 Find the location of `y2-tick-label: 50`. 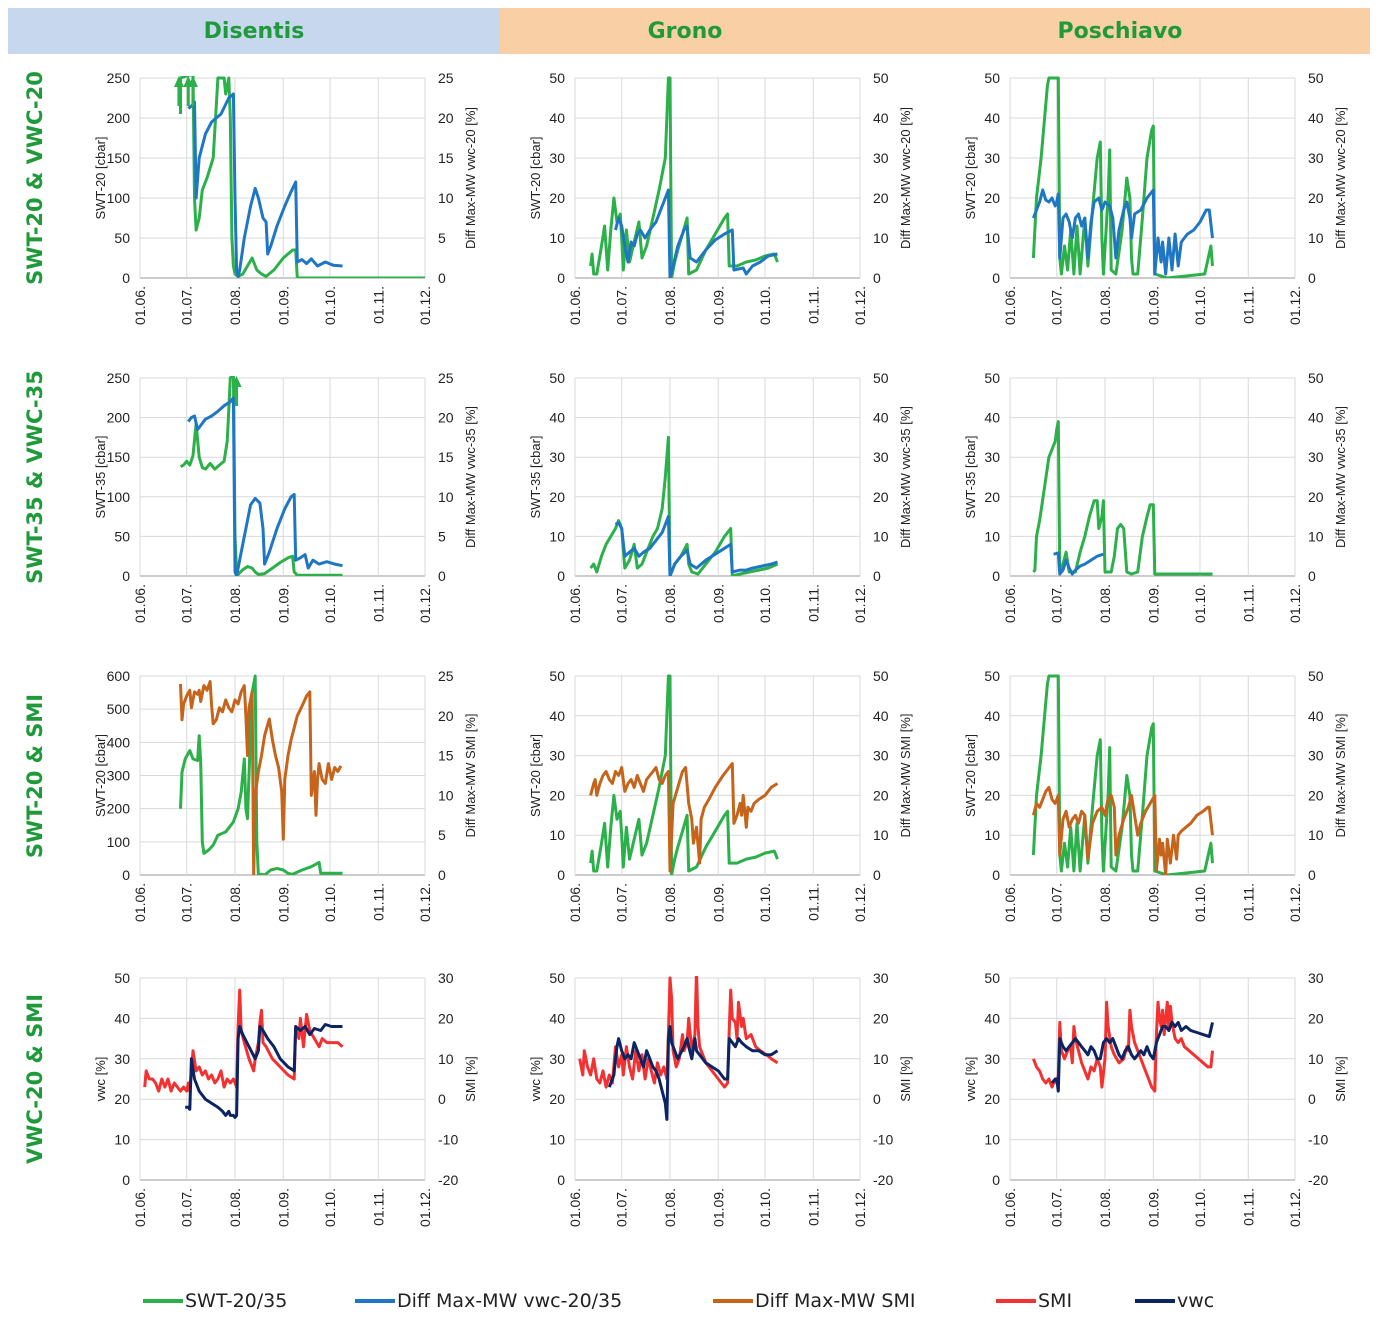

y2-tick-label: 50 is located at coordinates (881, 378).